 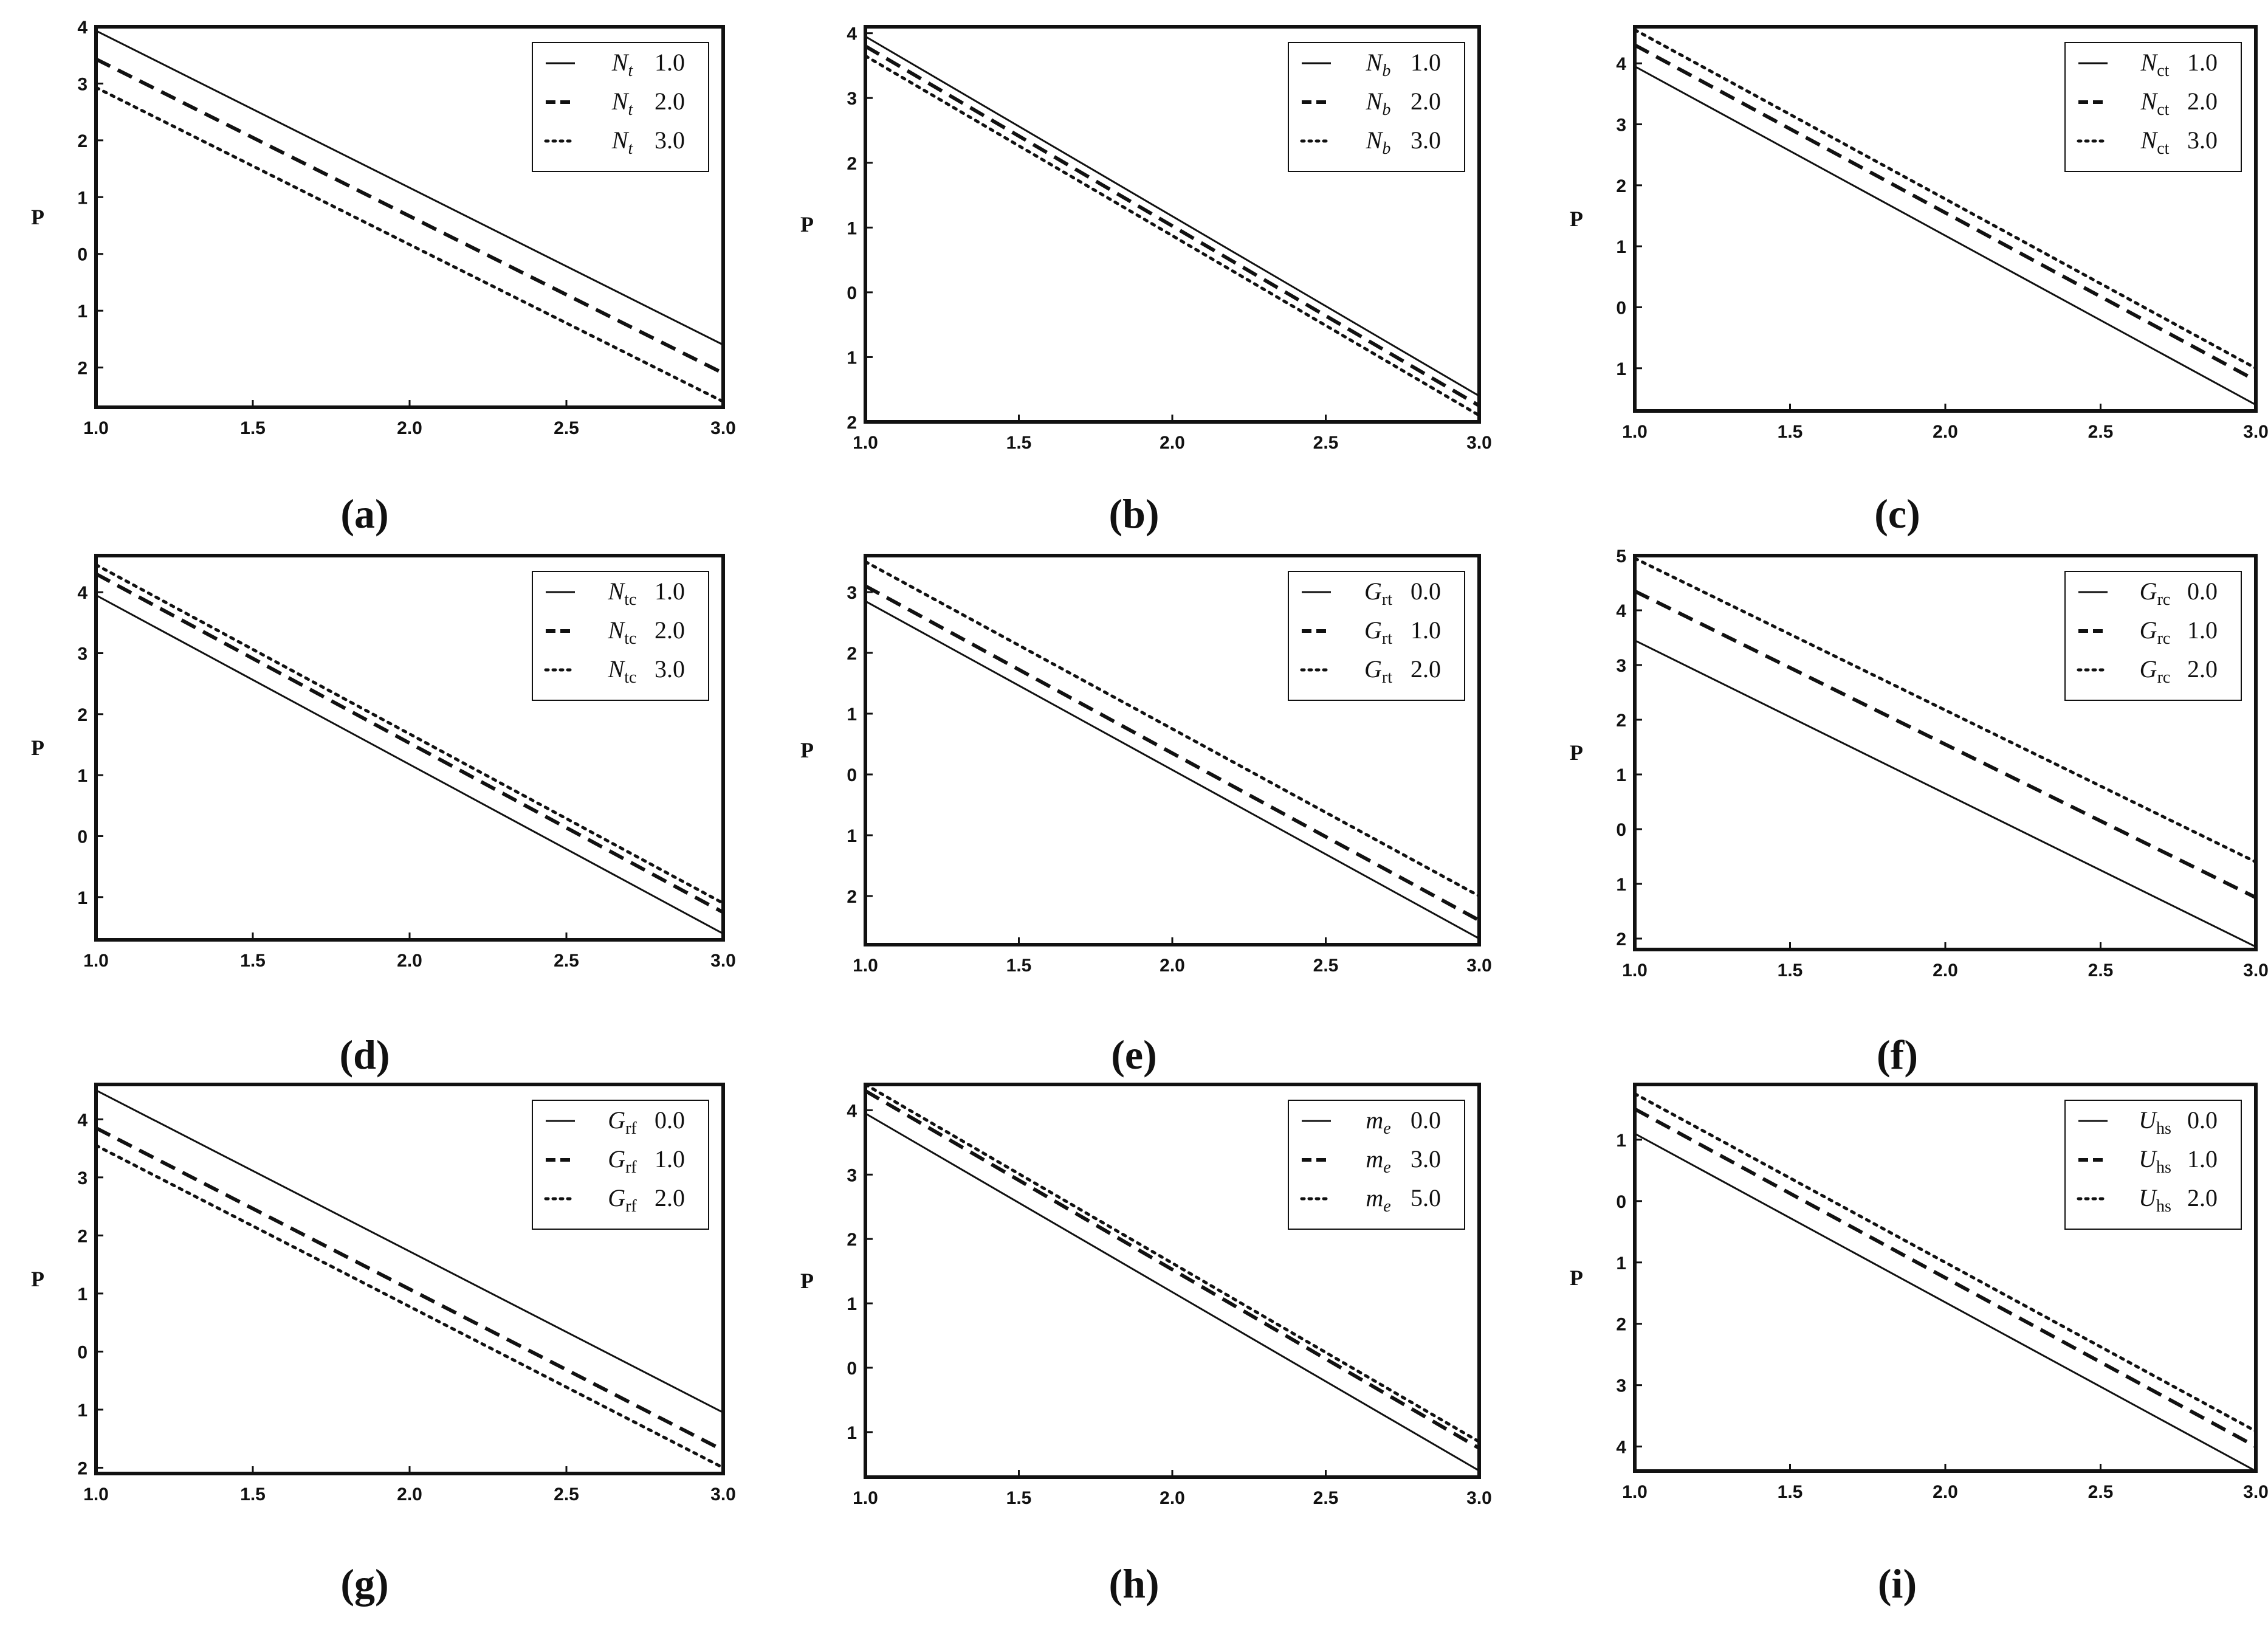 What do you see at coordinates (1621, 1141) in the screenshot?
I see `y-tick-label-i-0: 1` at bounding box center [1621, 1141].